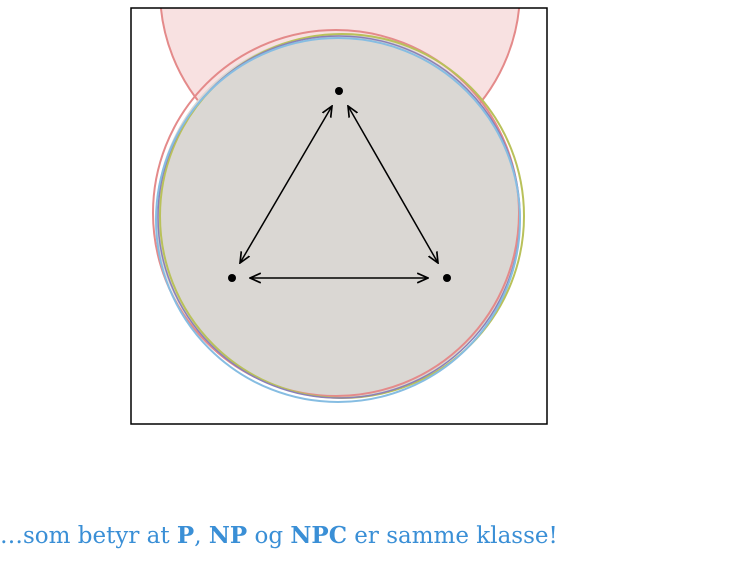 The width and height of the screenshot is (731, 561). Describe the element at coordinates (201, 536) in the screenshot. I see `caption-sep-1: ,` at that location.